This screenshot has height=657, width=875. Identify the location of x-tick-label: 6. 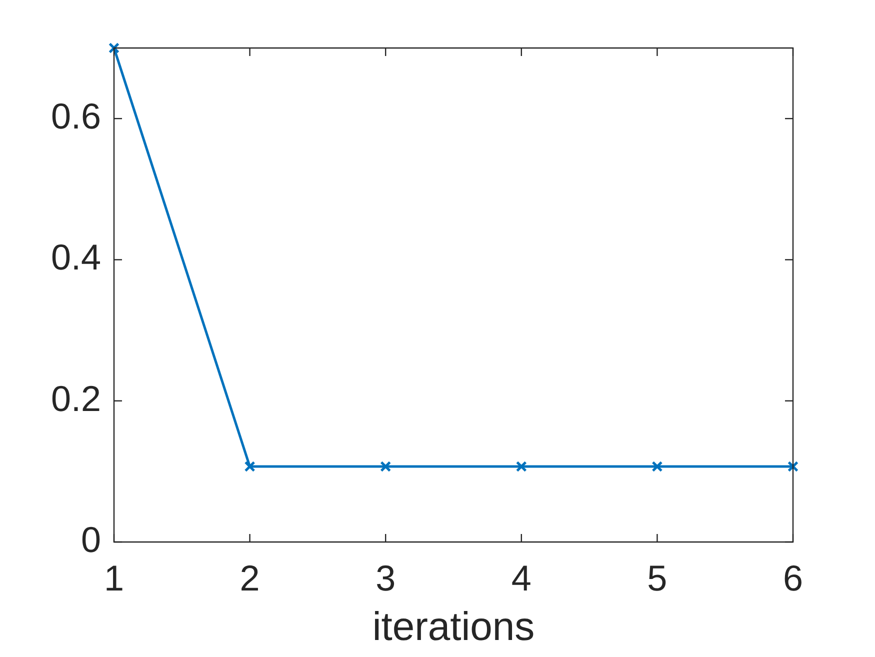
(793, 578).